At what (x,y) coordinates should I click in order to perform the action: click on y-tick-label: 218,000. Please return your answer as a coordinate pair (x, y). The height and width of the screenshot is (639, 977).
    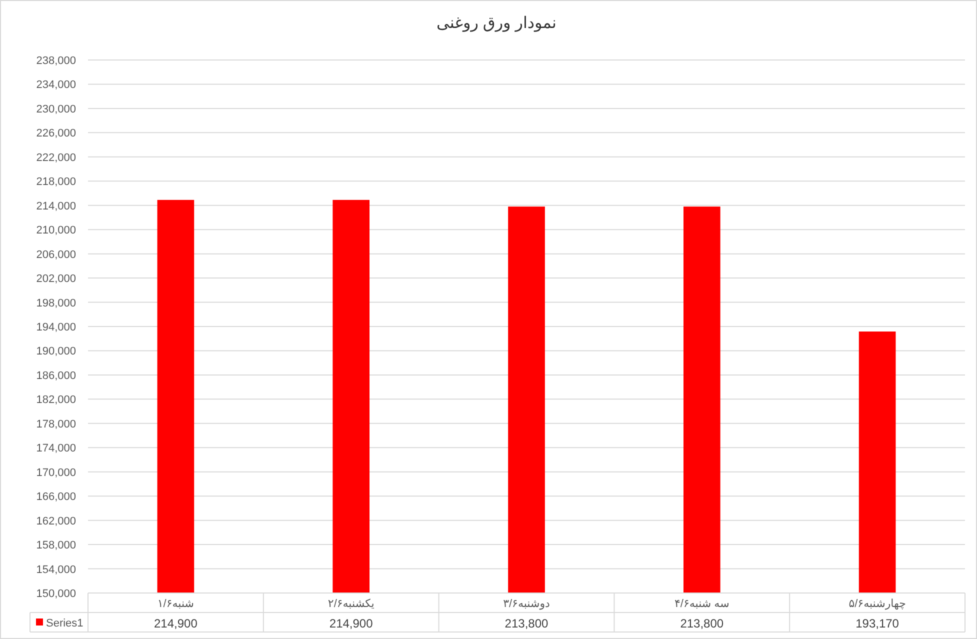
    Looking at the image, I should click on (56, 182).